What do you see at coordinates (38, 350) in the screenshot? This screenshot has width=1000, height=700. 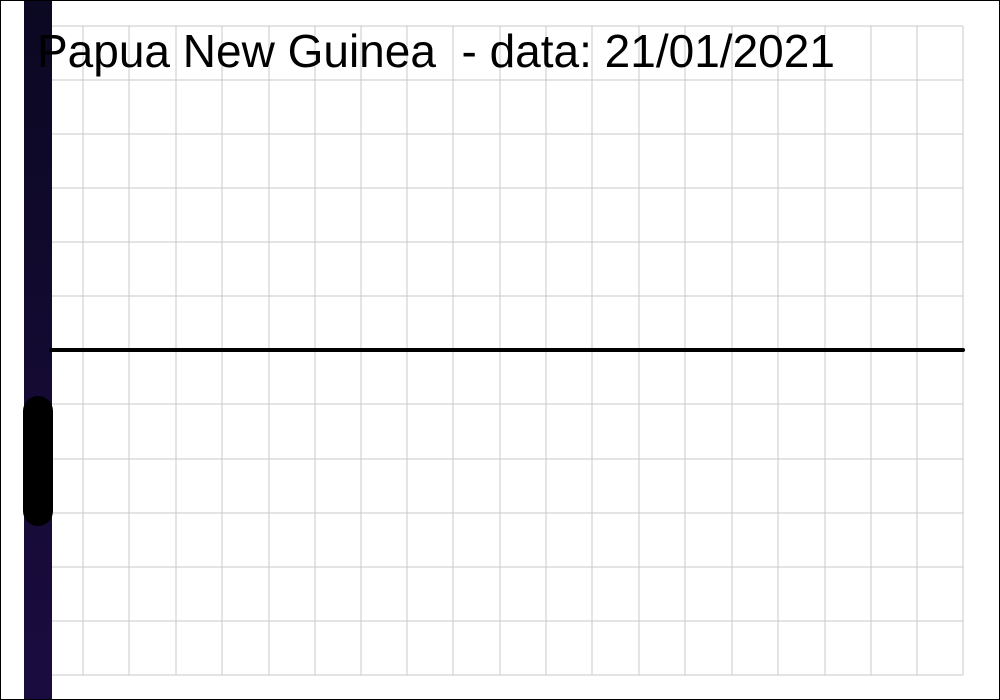 I see `left-color-band` at bounding box center [38, 350].